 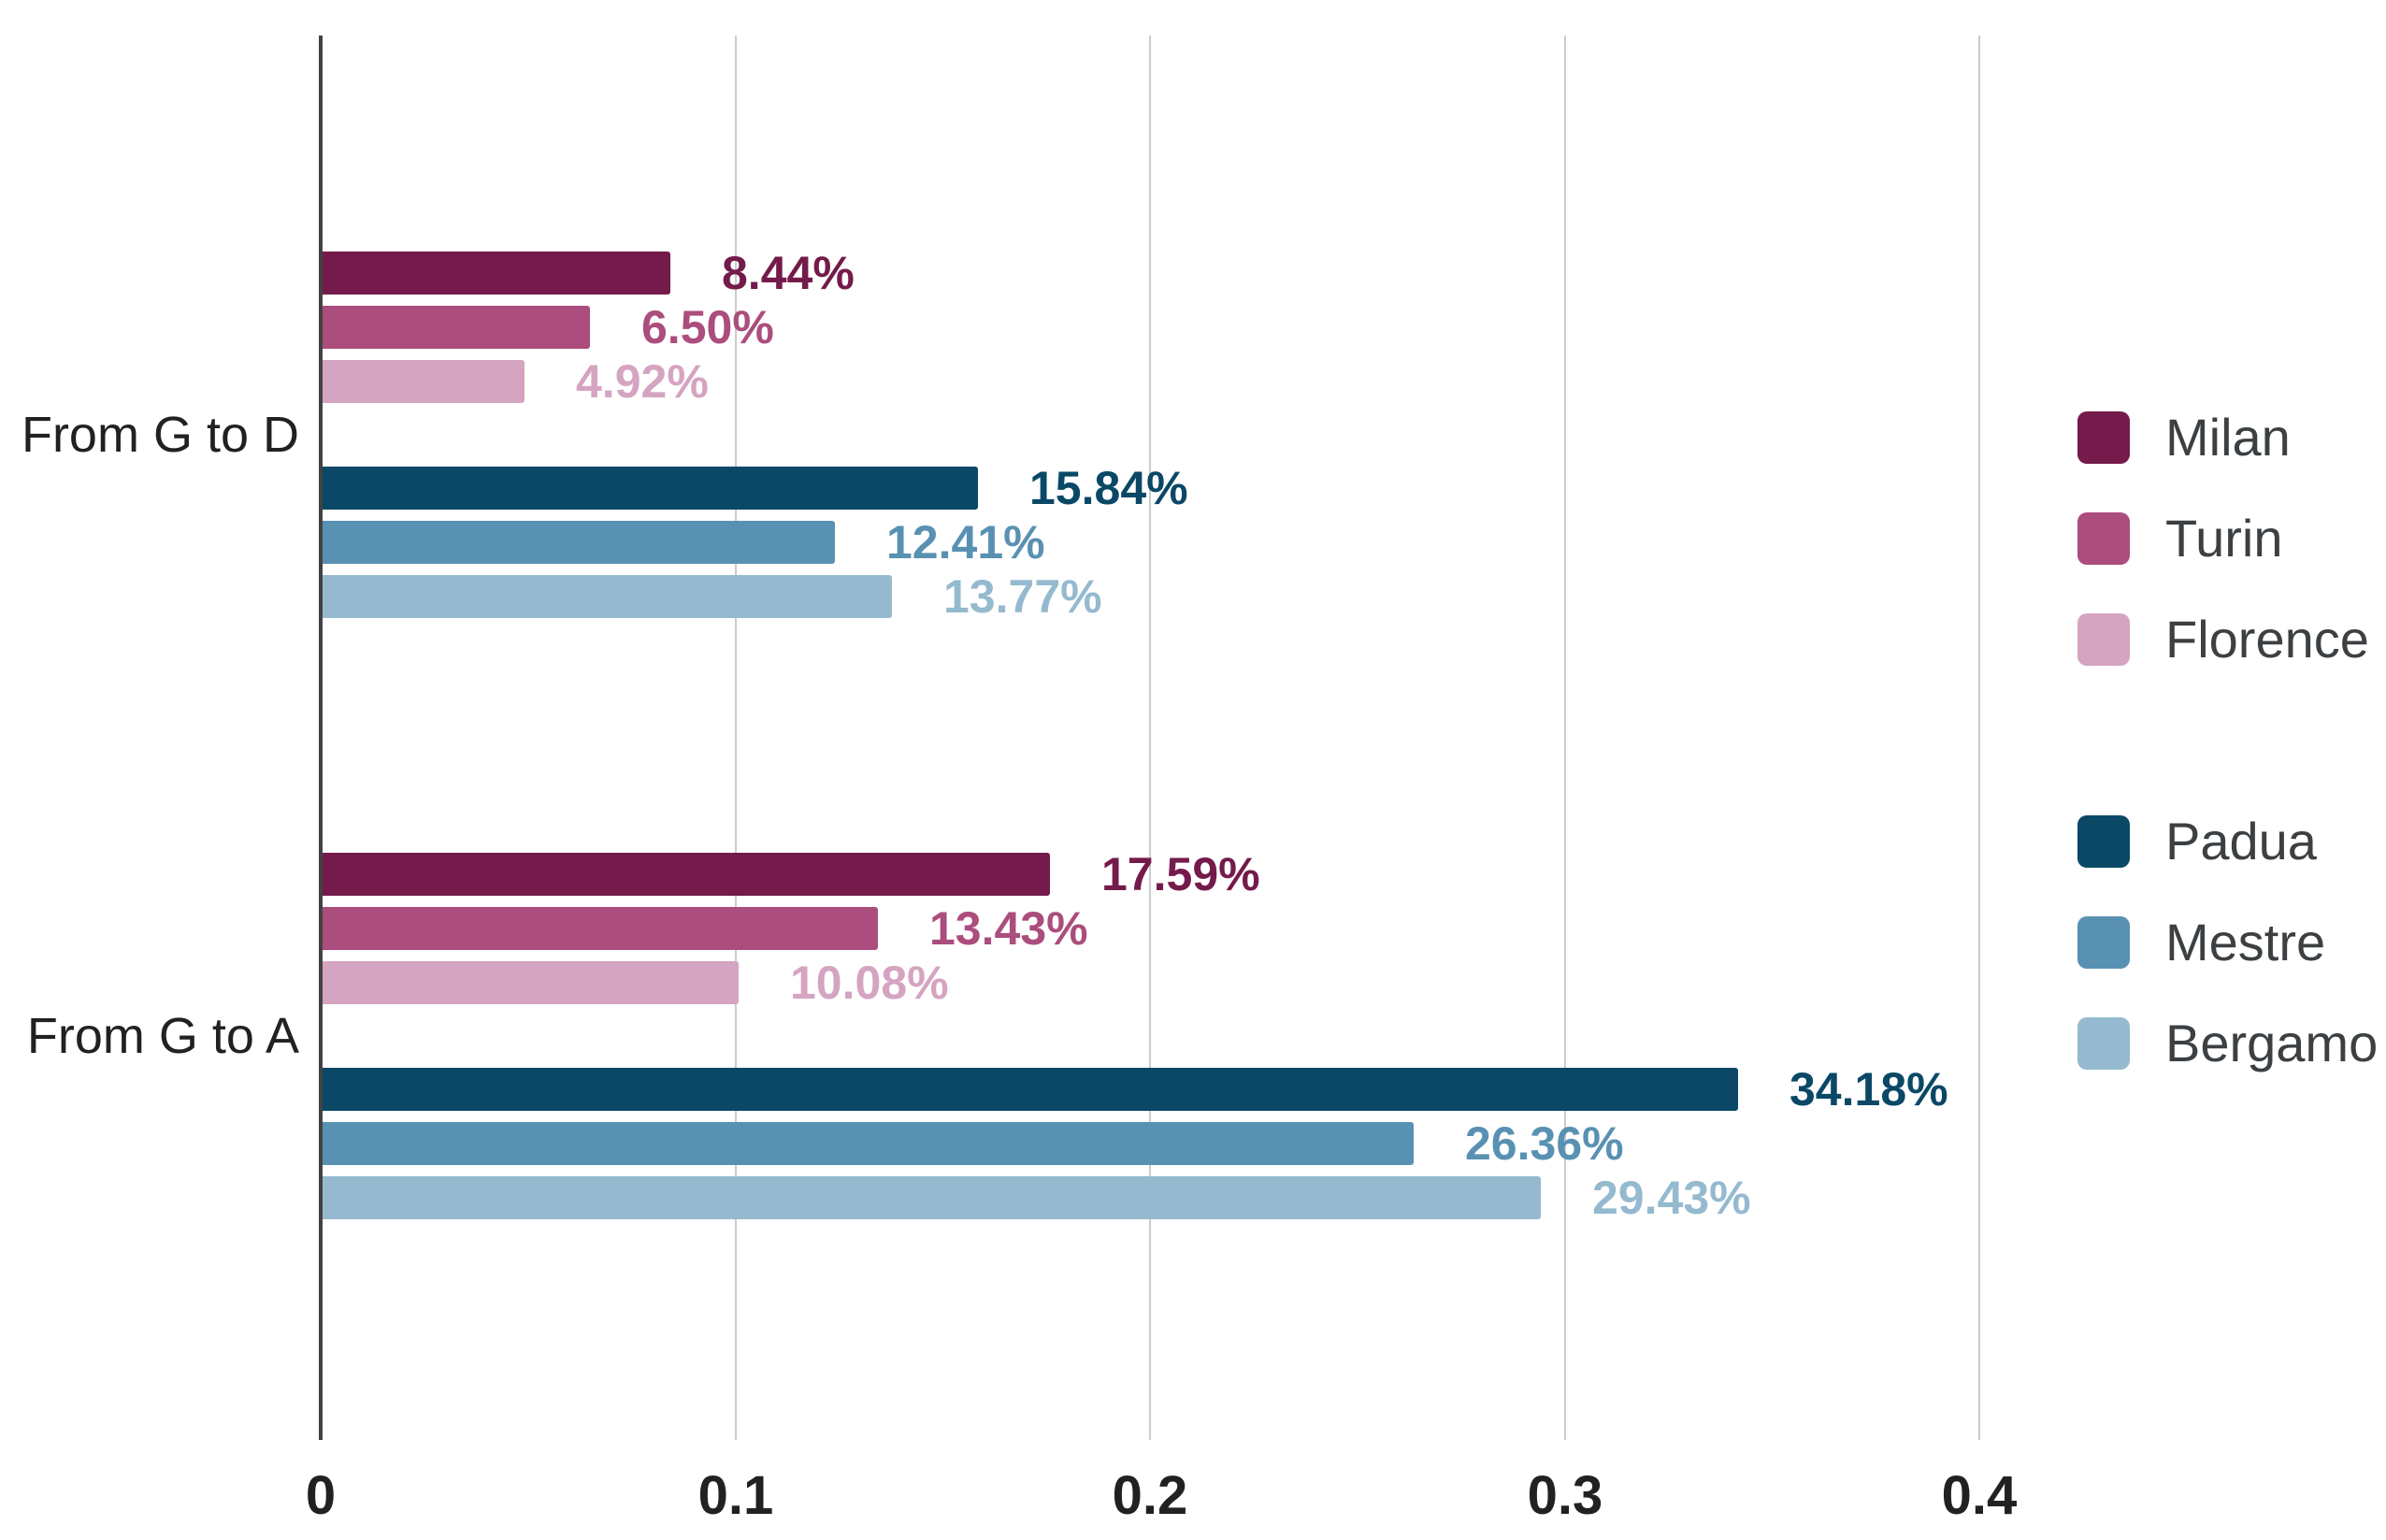 I want to click on category-label: From G to D, so click(x=160, y=435).